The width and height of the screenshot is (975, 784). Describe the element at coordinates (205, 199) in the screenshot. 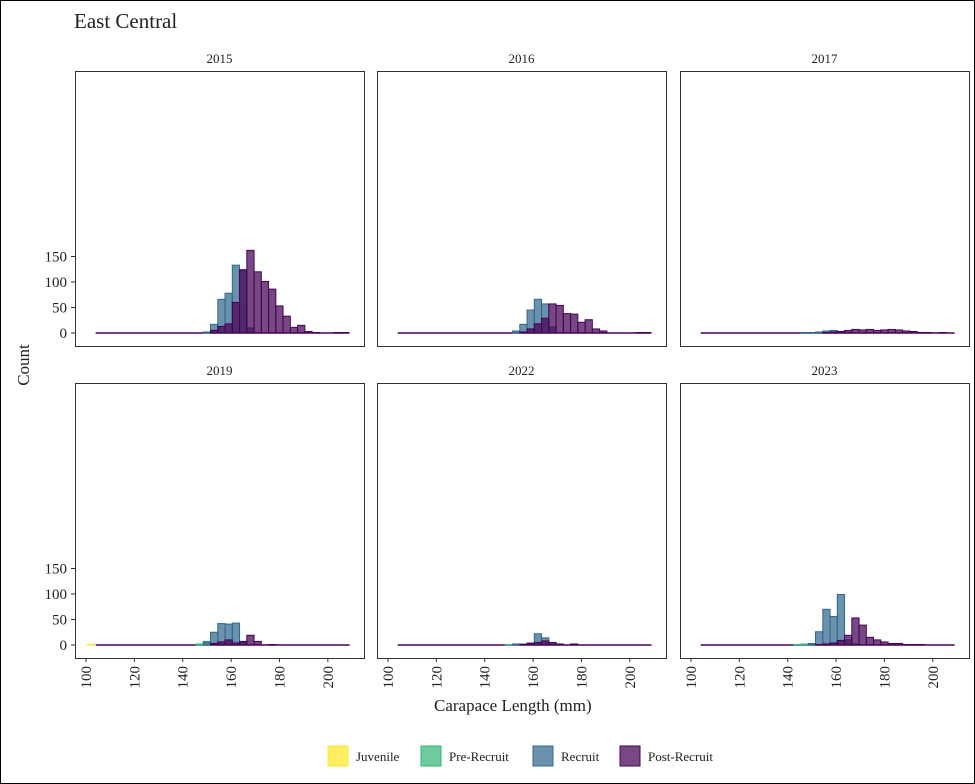

I see `facet-panel-2015: 2015 0 50 100 150` at that location.